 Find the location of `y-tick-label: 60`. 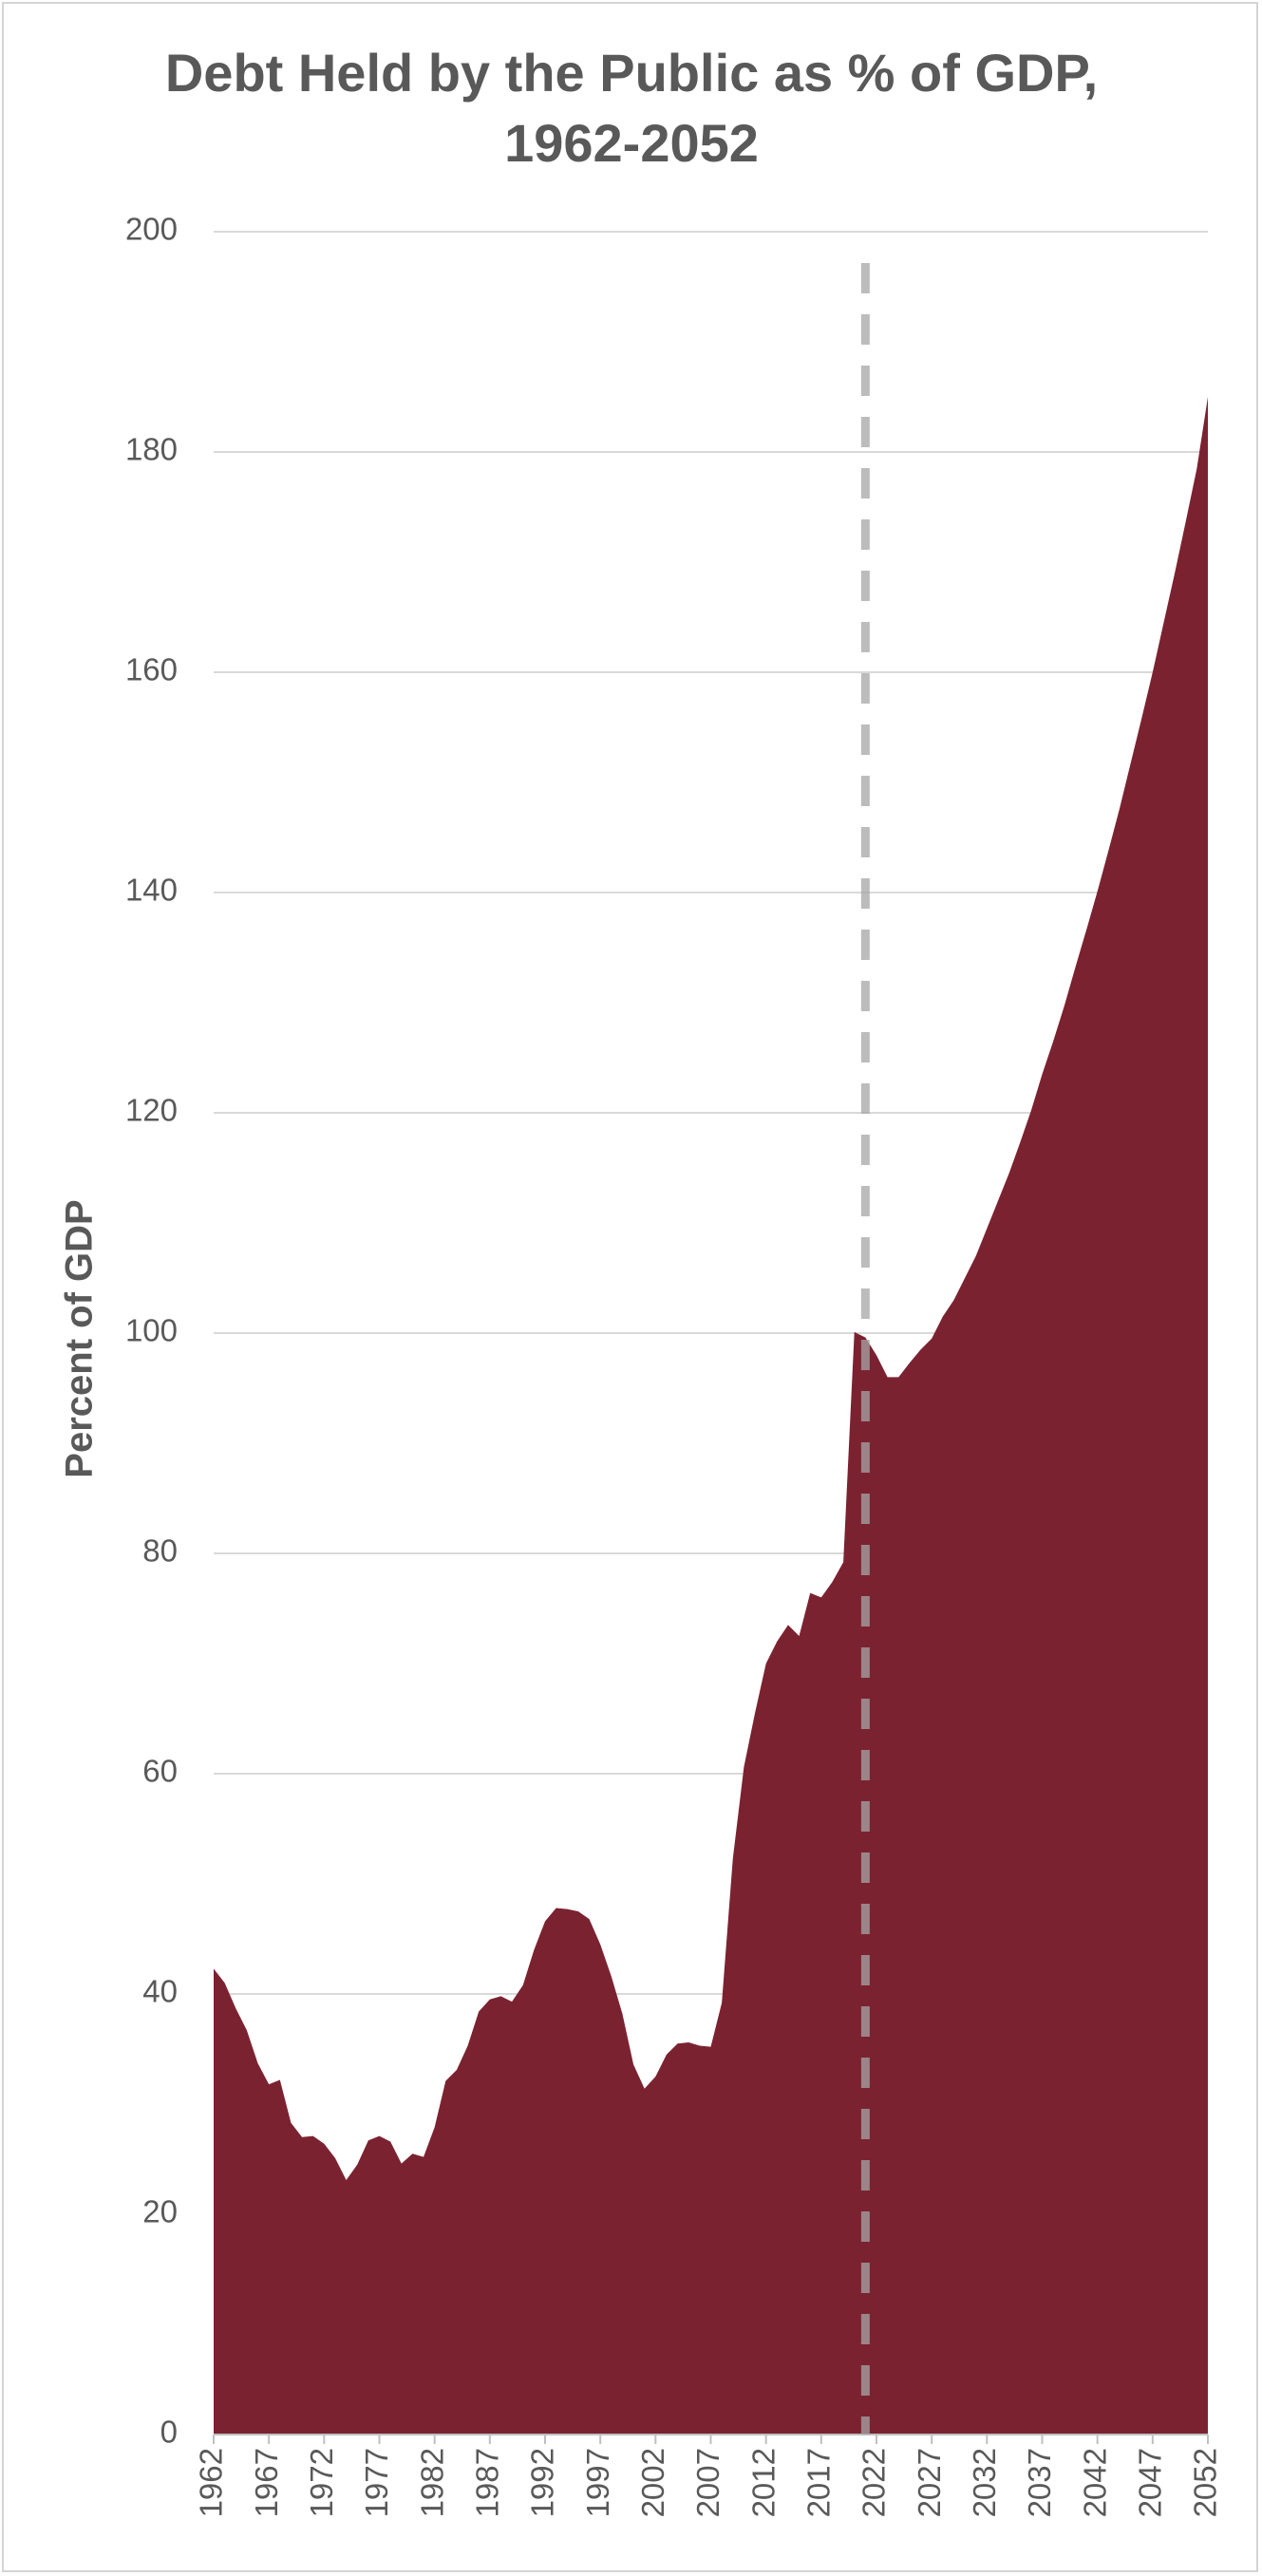

y-tick-label: 60 is located at coordinates (160, 1771).